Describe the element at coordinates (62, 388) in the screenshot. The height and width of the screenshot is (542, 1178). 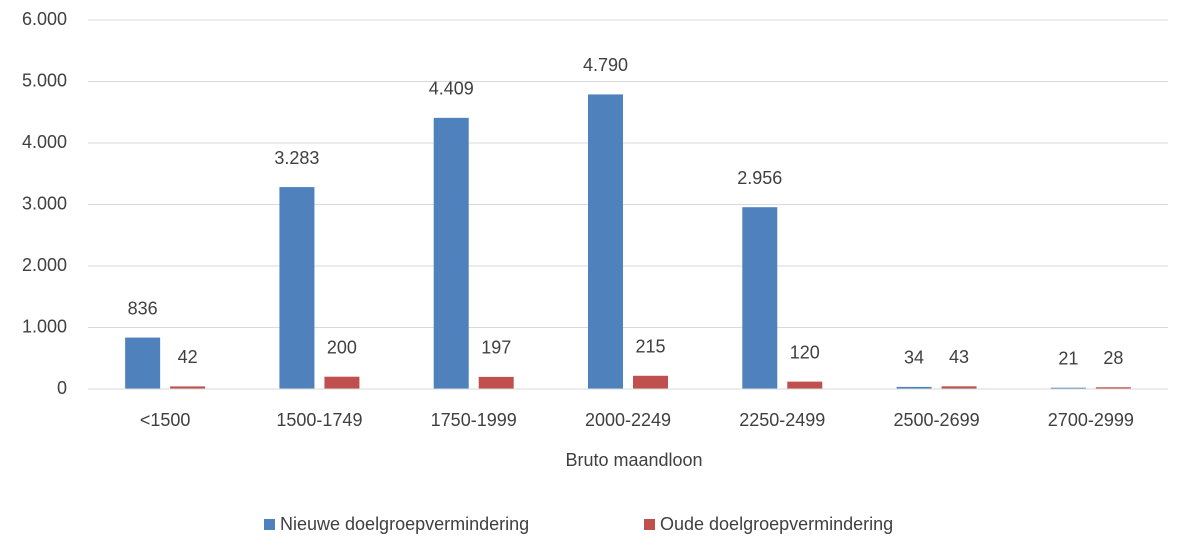
I see `y-tick-label: 0` at that location.